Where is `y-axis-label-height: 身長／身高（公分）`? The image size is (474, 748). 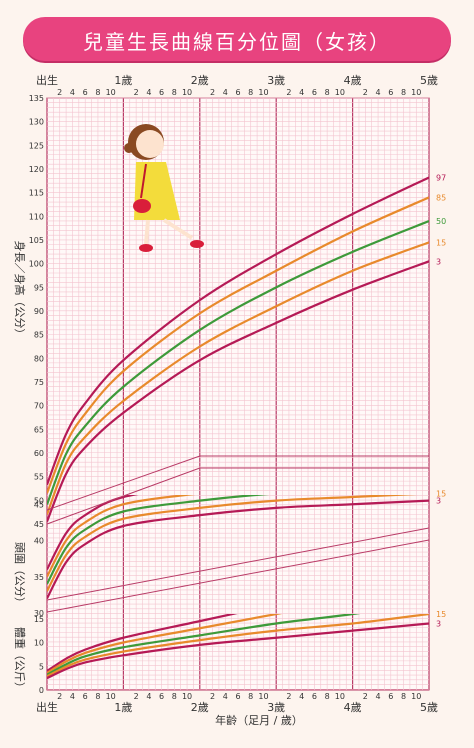
y-axis-label-height: 身長／身高（公分） is located at coordinates (20, 290).